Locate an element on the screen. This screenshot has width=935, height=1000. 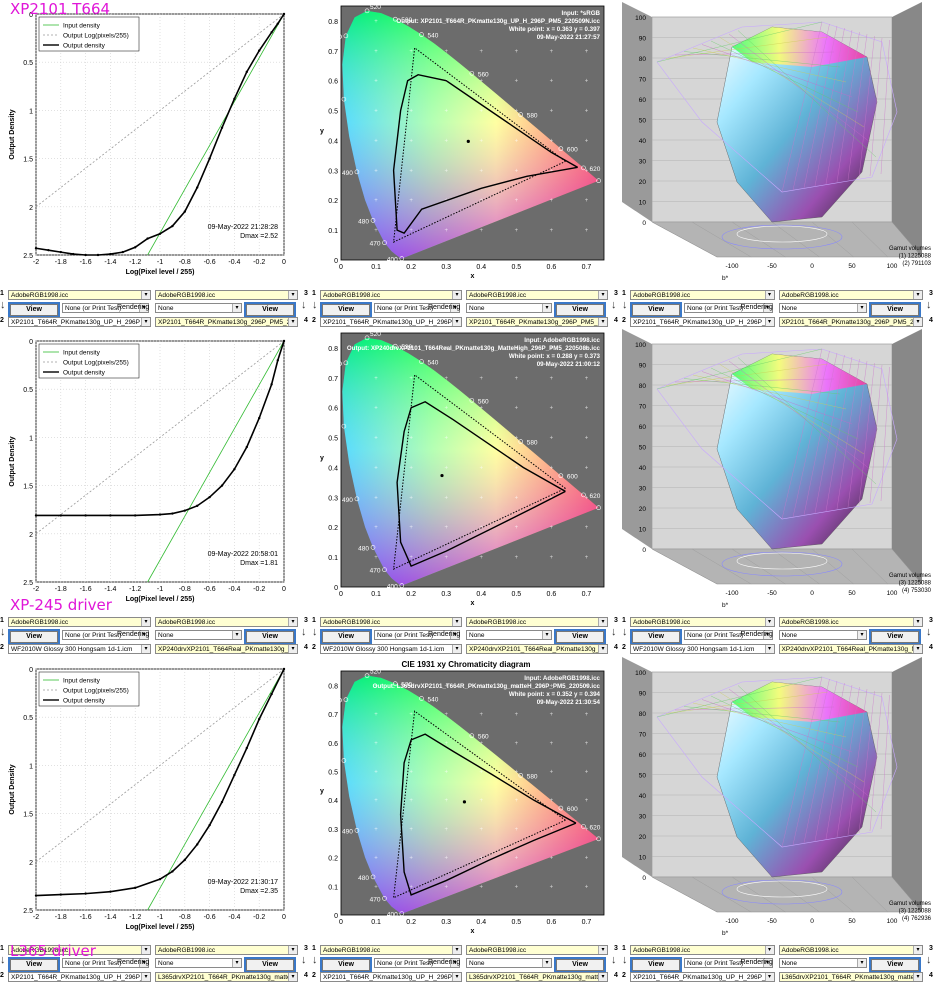
x-tick-label: -0.4 is located at coordinates (234, 589).